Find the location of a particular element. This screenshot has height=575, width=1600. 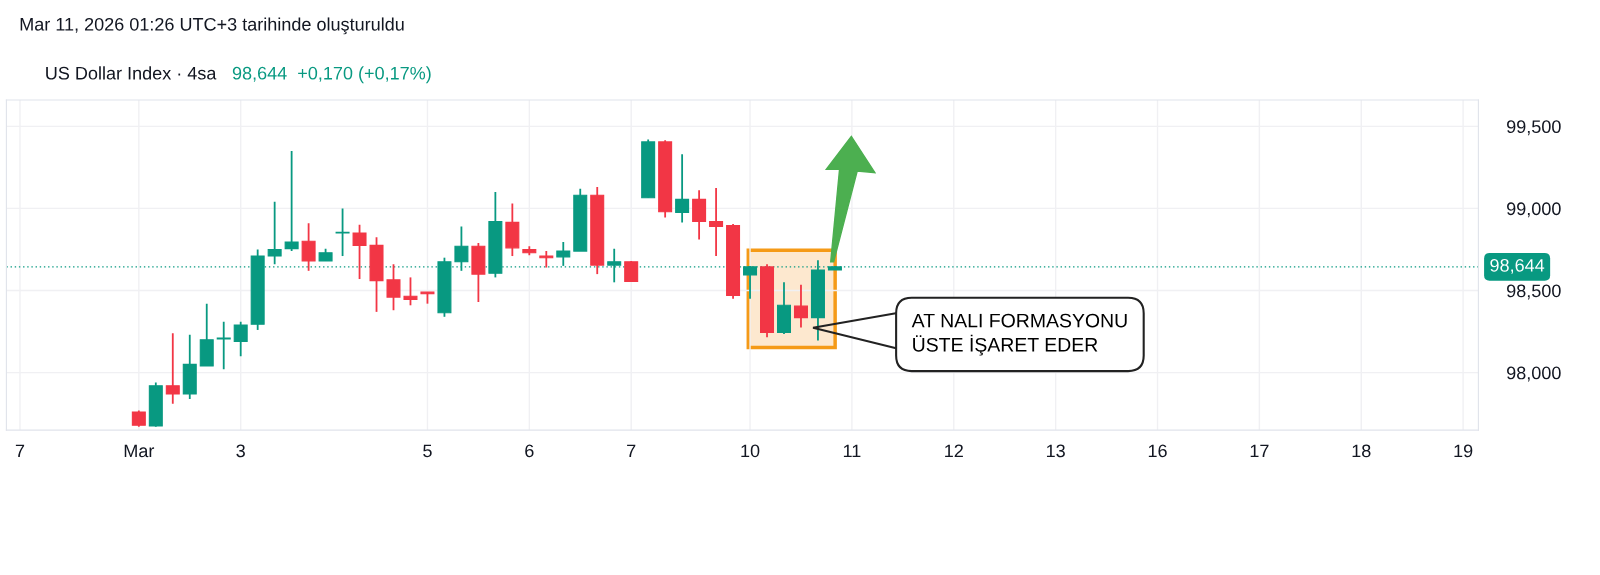

x-tick-label: 16 is located at coordinates (1157, 451).